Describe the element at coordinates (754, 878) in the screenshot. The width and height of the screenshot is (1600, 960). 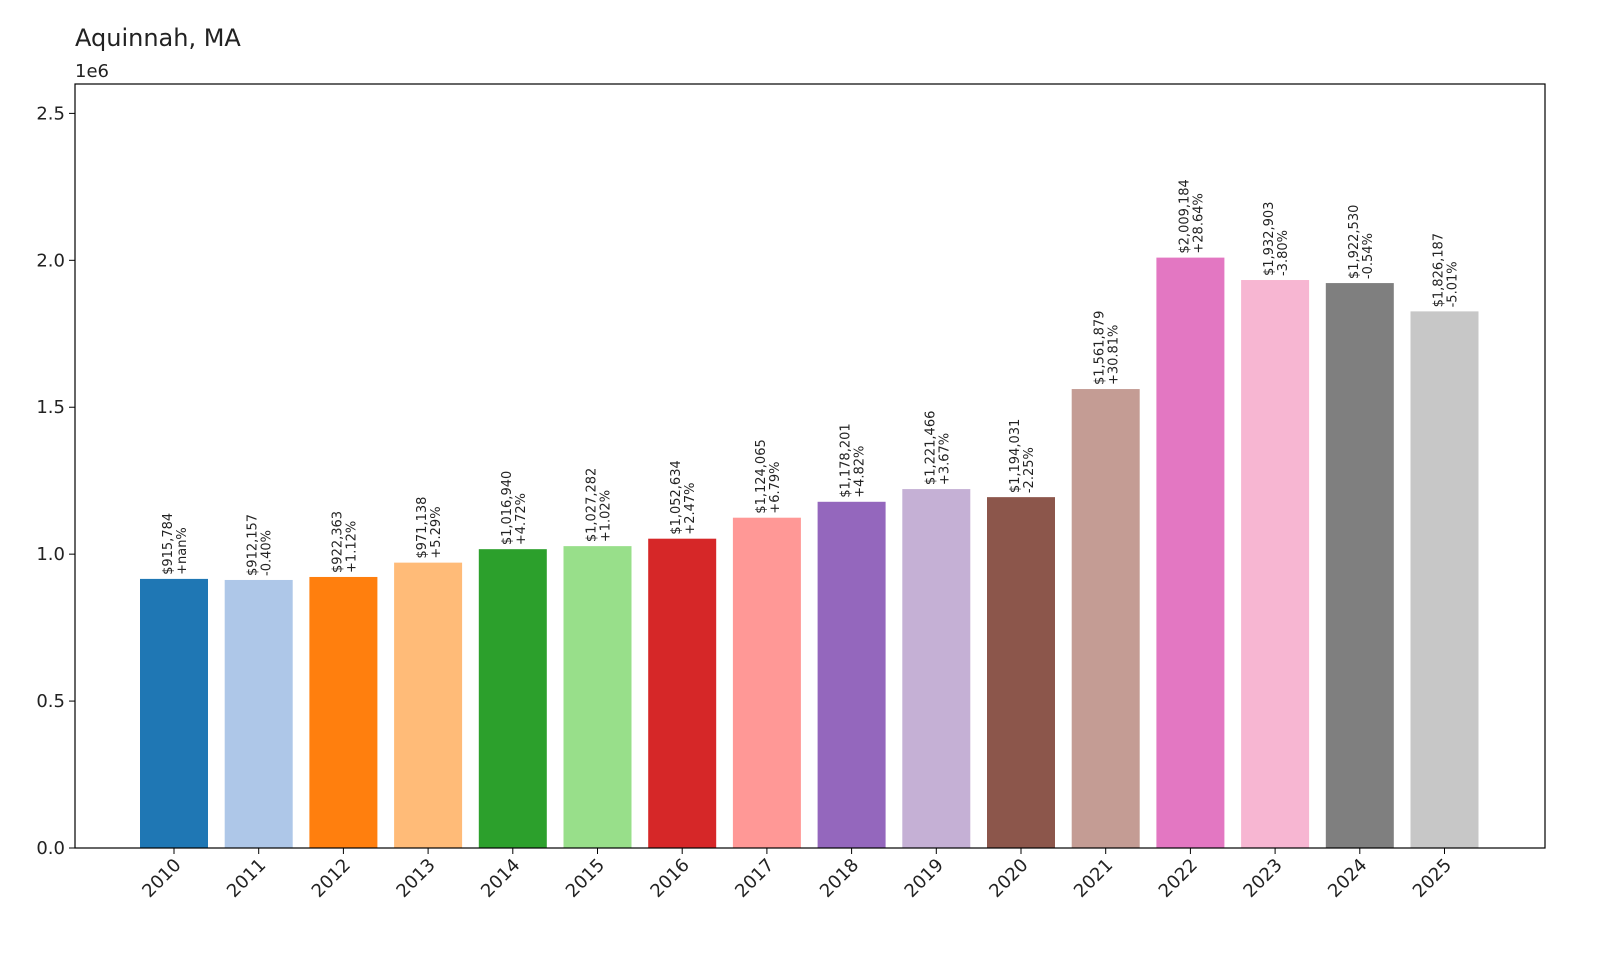
I see `x-tick-label-2017: 2017` at that location.